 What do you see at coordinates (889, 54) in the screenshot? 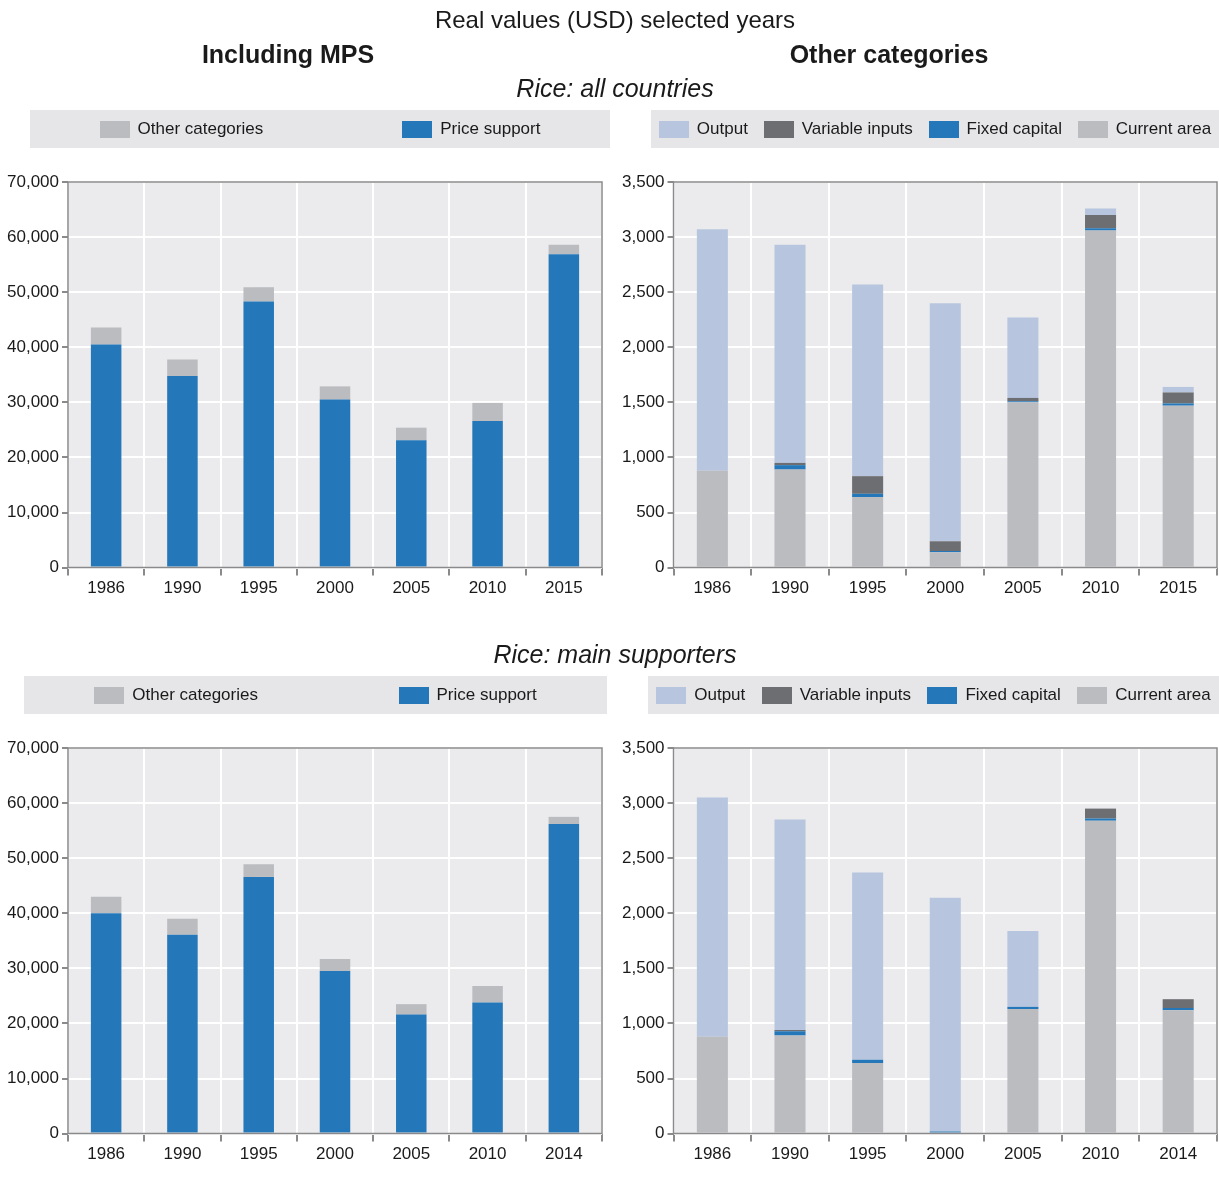
I see `chart-title: Other categories` at bounding box center [889, 54].